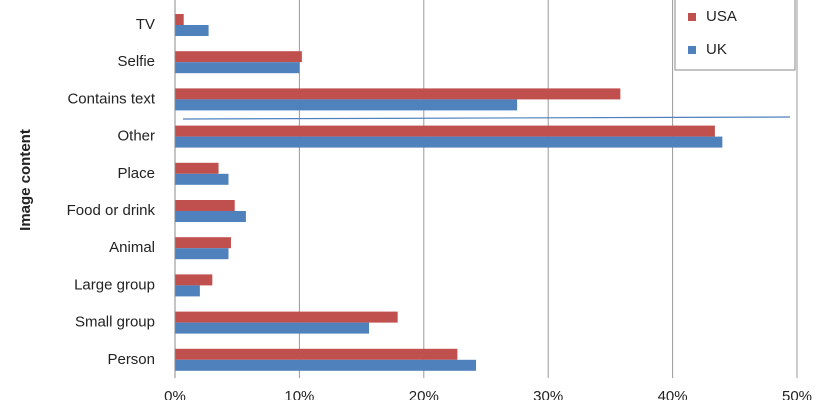  Describe the element at coordinates (145, 24) in the screenshot. I see `y-tick-label: TV` at that location.